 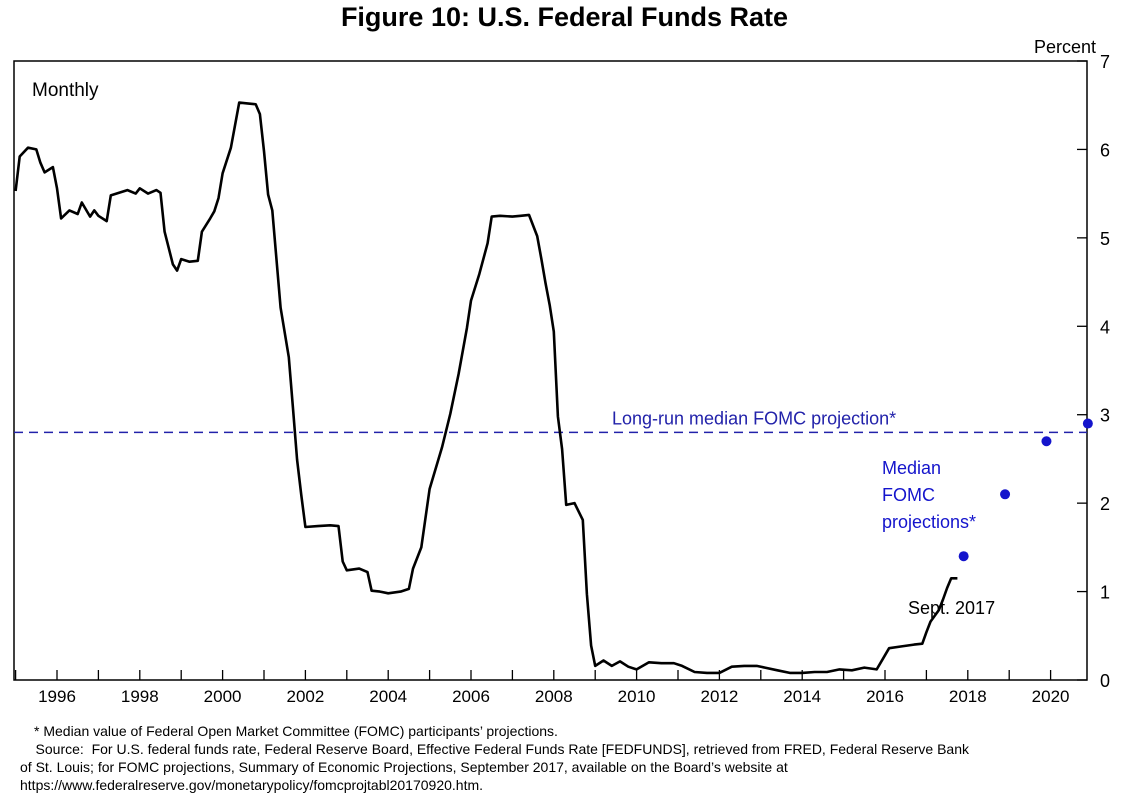 I want to click on x-tick-label: 2016, so click(x=885, y=696).